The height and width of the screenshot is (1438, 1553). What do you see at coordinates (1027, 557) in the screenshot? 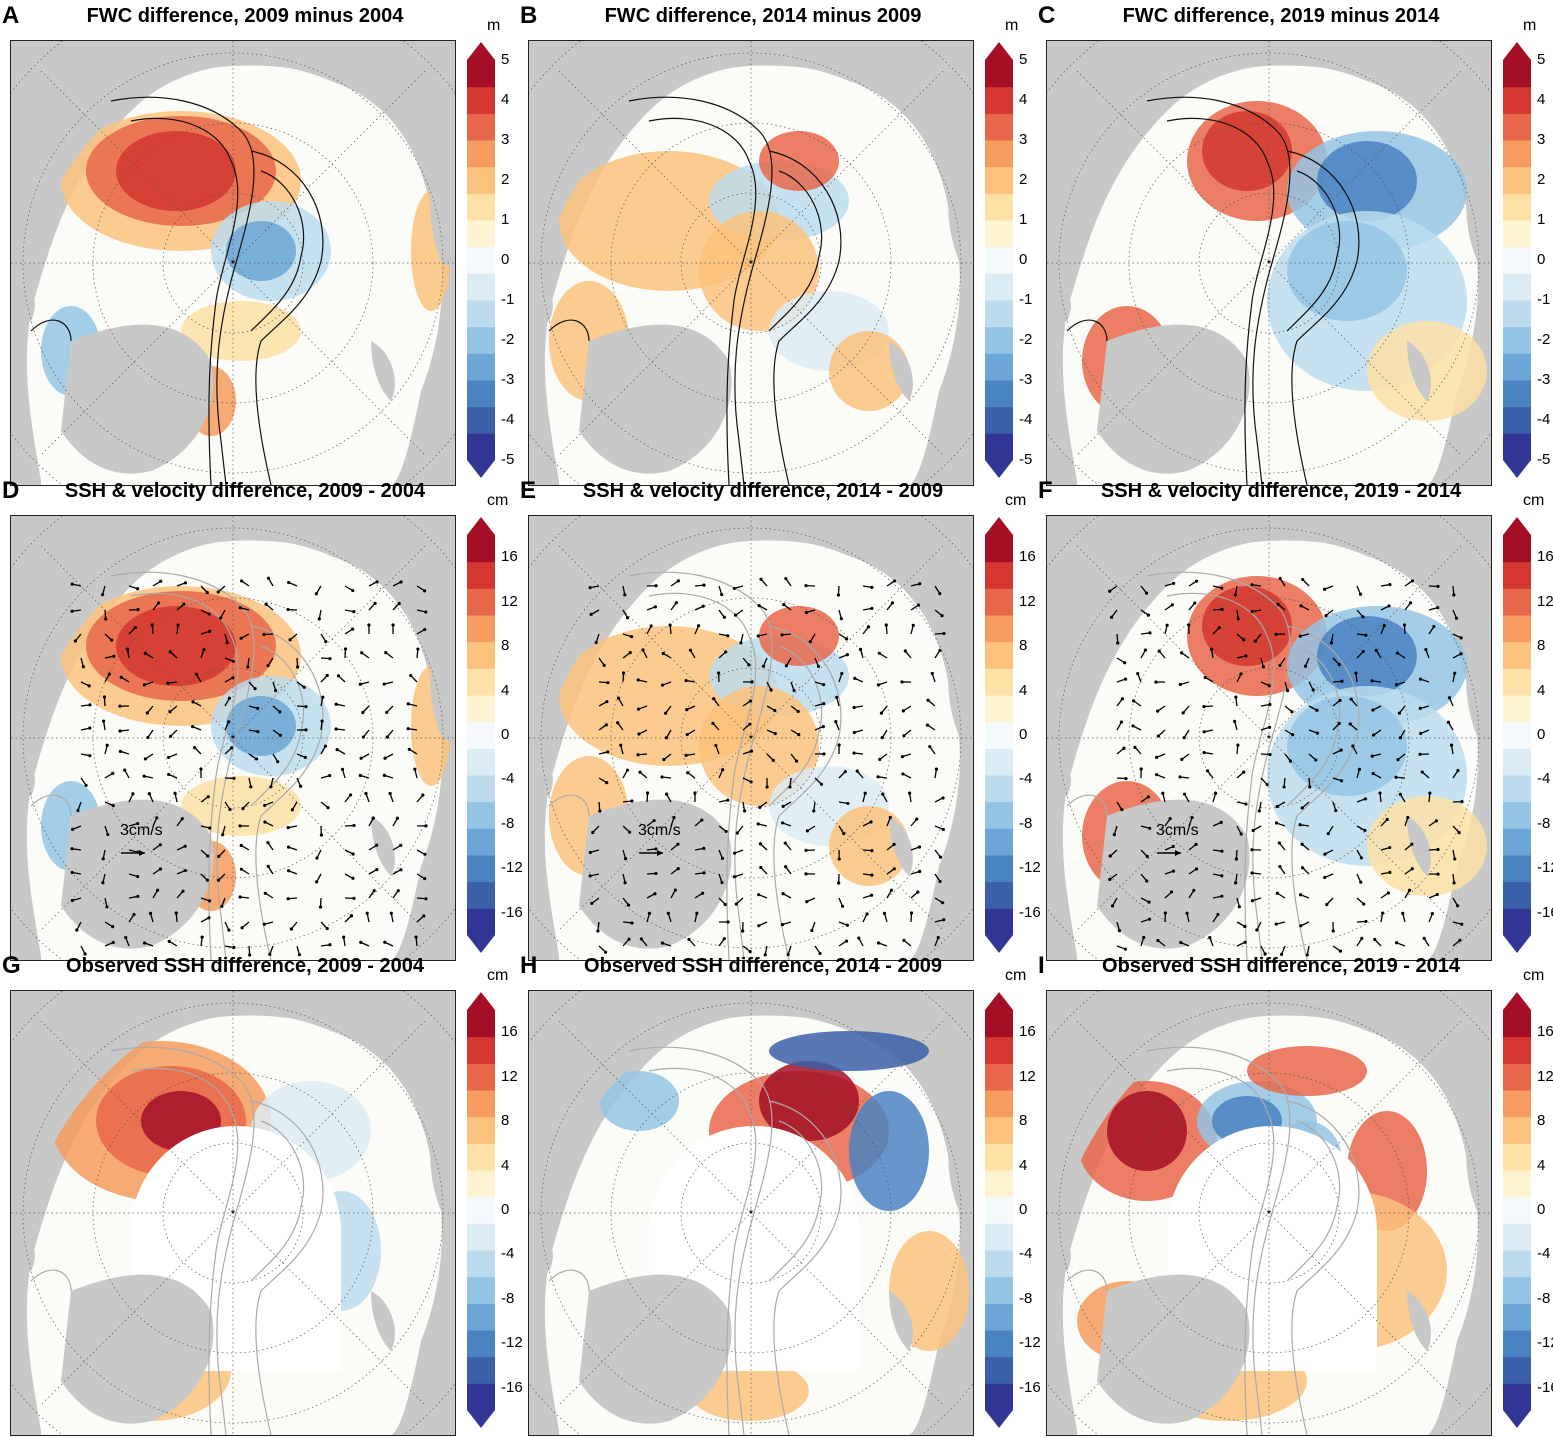
I see `colorbar-tick-label: 16` at bounding box center [1027, 557].